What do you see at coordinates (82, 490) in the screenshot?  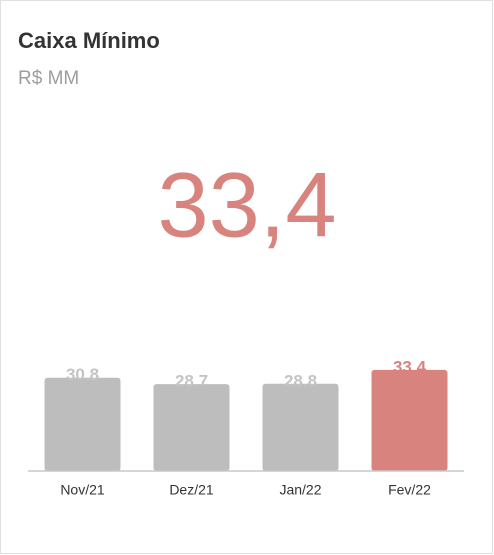 I see `x-tick-label: Nov/21` at bounding box center [82, 490].